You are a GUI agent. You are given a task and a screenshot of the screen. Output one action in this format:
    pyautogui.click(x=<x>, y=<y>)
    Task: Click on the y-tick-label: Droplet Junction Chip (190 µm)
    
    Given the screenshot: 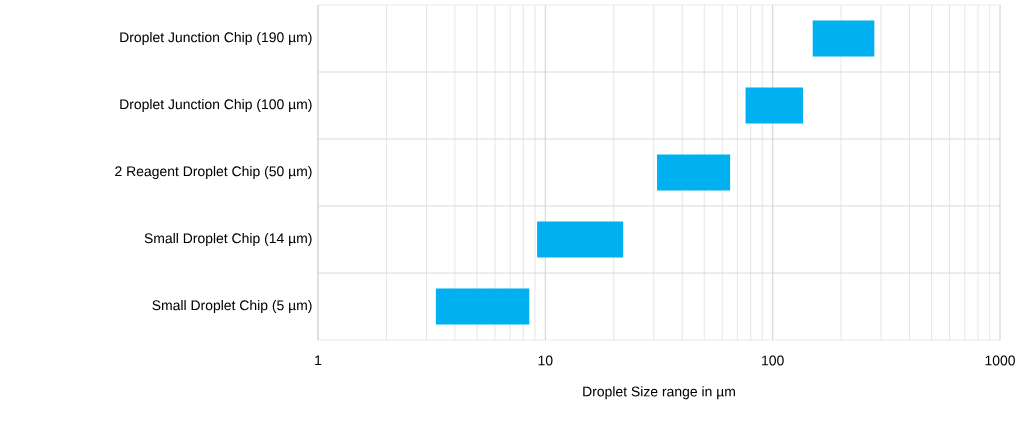 What is the action you would take?
    pyautogui.click(x=216, y=38)
    